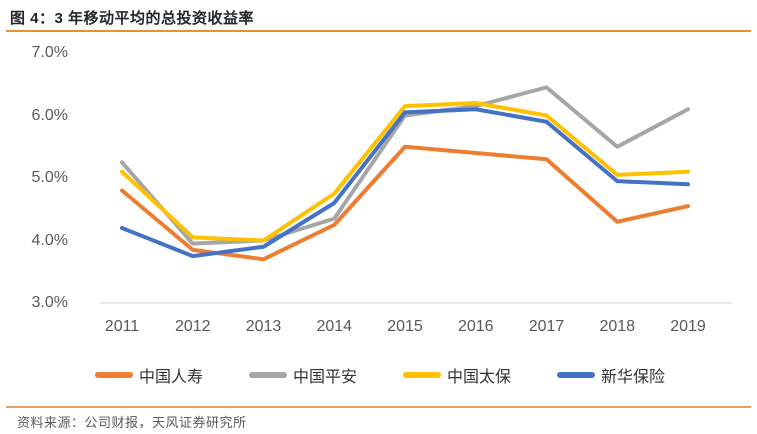 Image resolution: width=757 pixels, height=434 pixels. I want to click on chart-title: 图 4：3 年移动平均的总投资收益率, so click(132, 18).